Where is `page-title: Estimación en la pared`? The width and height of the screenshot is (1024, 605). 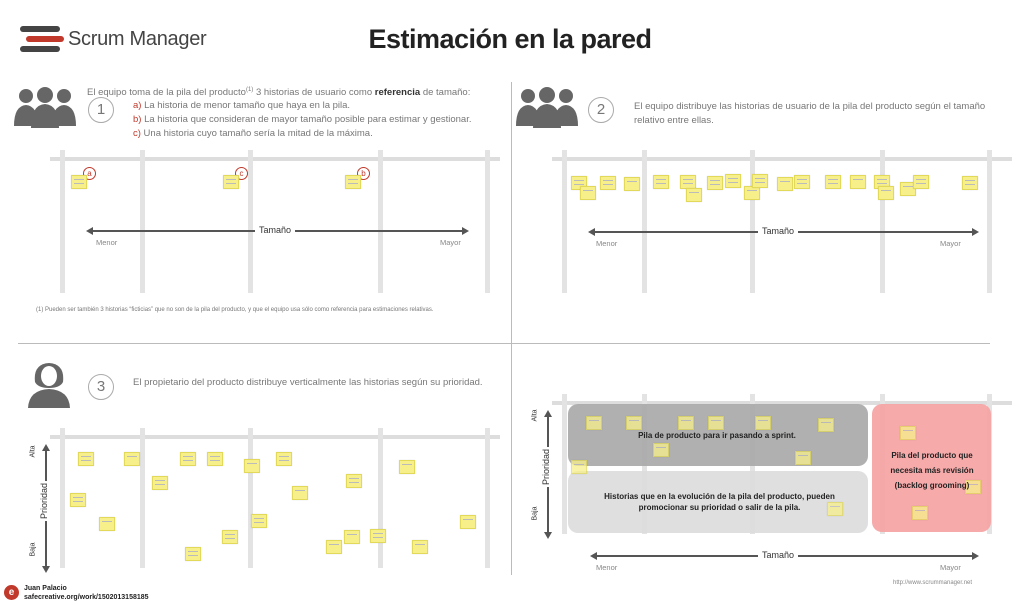
page-title: Estimación en la pared is located at coordinates (510, 39).